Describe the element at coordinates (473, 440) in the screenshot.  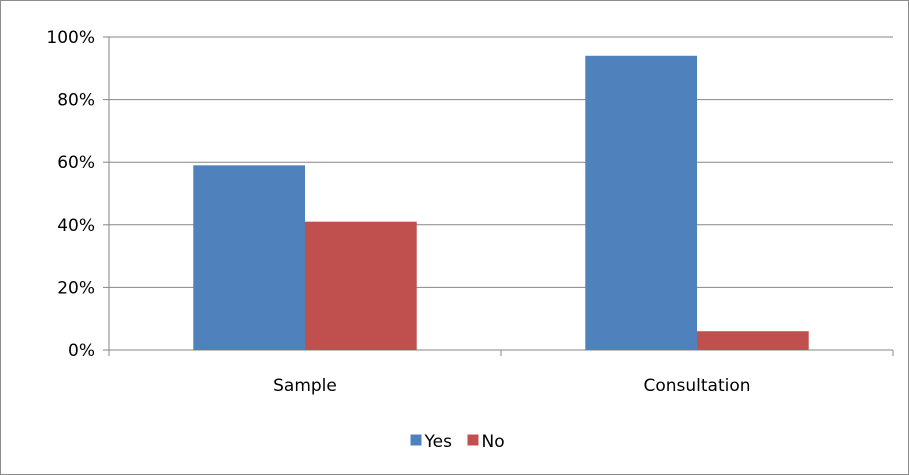
I see `legend-swatch-no` at that location.